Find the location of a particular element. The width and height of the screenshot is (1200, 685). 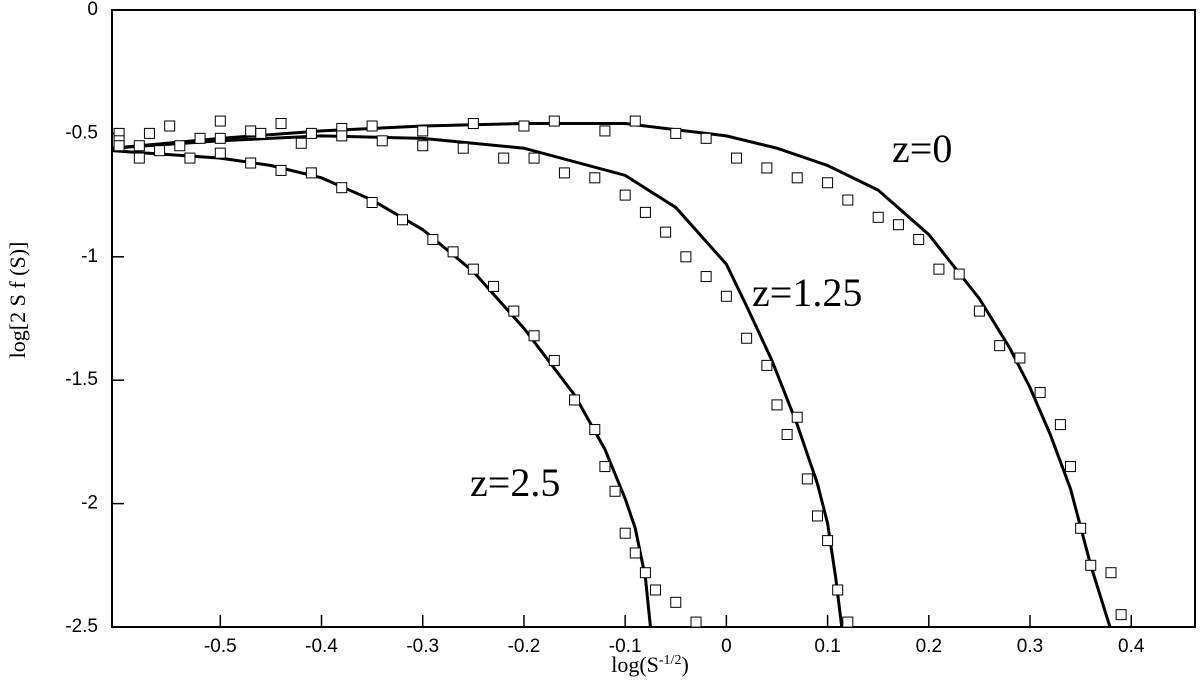

curve-annotation: z=1.25 is located at coordinates (807, 292).